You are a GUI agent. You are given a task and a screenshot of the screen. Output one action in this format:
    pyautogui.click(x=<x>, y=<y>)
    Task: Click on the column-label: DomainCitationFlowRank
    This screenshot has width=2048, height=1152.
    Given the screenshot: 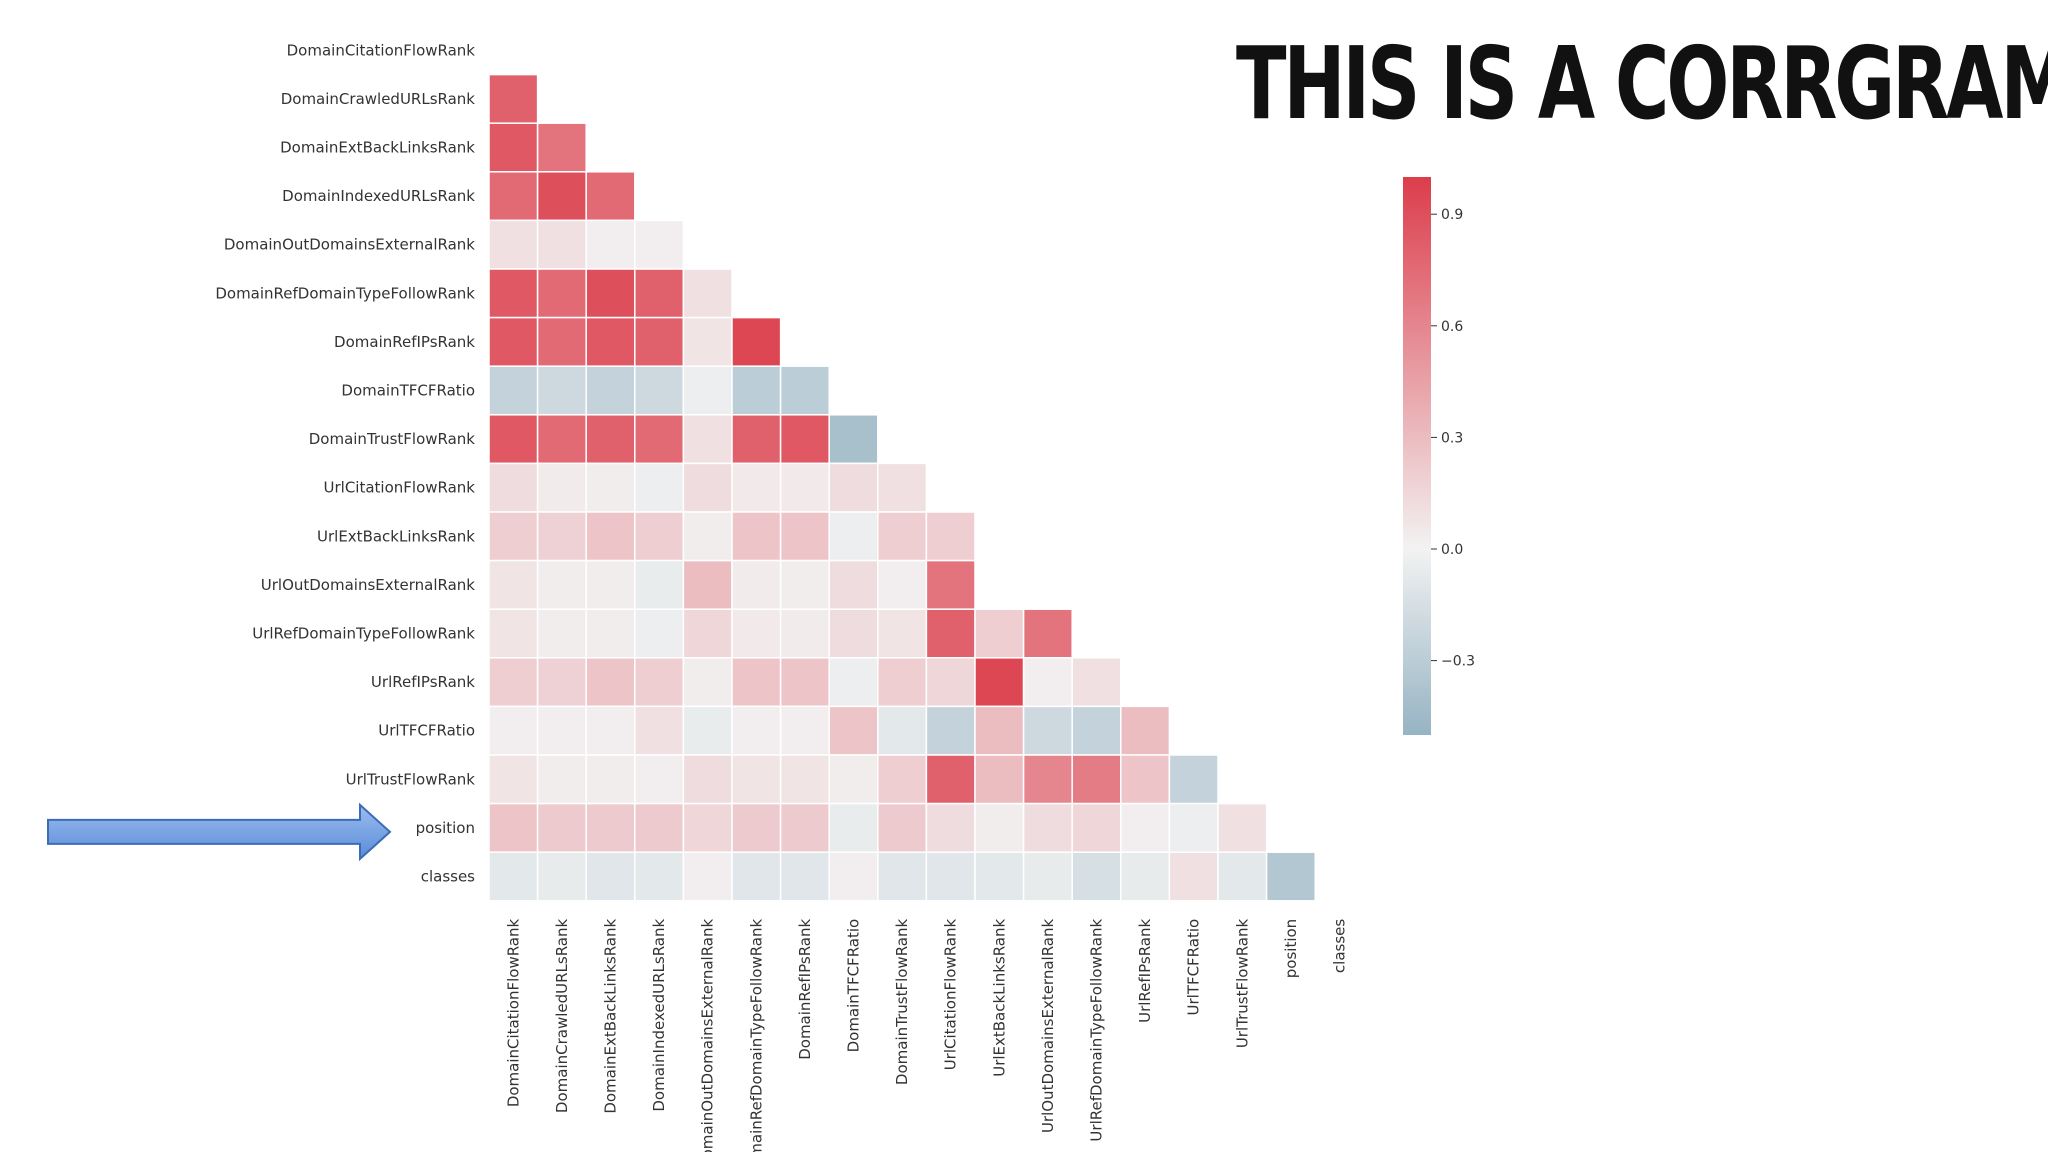 What is the action you would take?
    pyautogui.click(x=513, y=1012)
    